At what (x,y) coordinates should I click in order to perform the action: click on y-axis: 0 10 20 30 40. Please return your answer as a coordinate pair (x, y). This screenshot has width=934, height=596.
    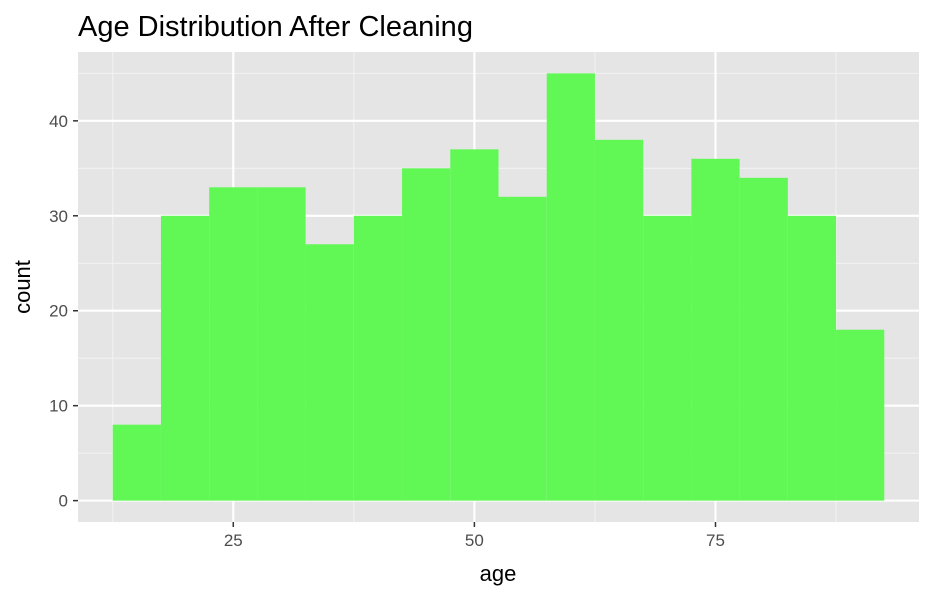
    Looking at the image, I should click on (63, 311).